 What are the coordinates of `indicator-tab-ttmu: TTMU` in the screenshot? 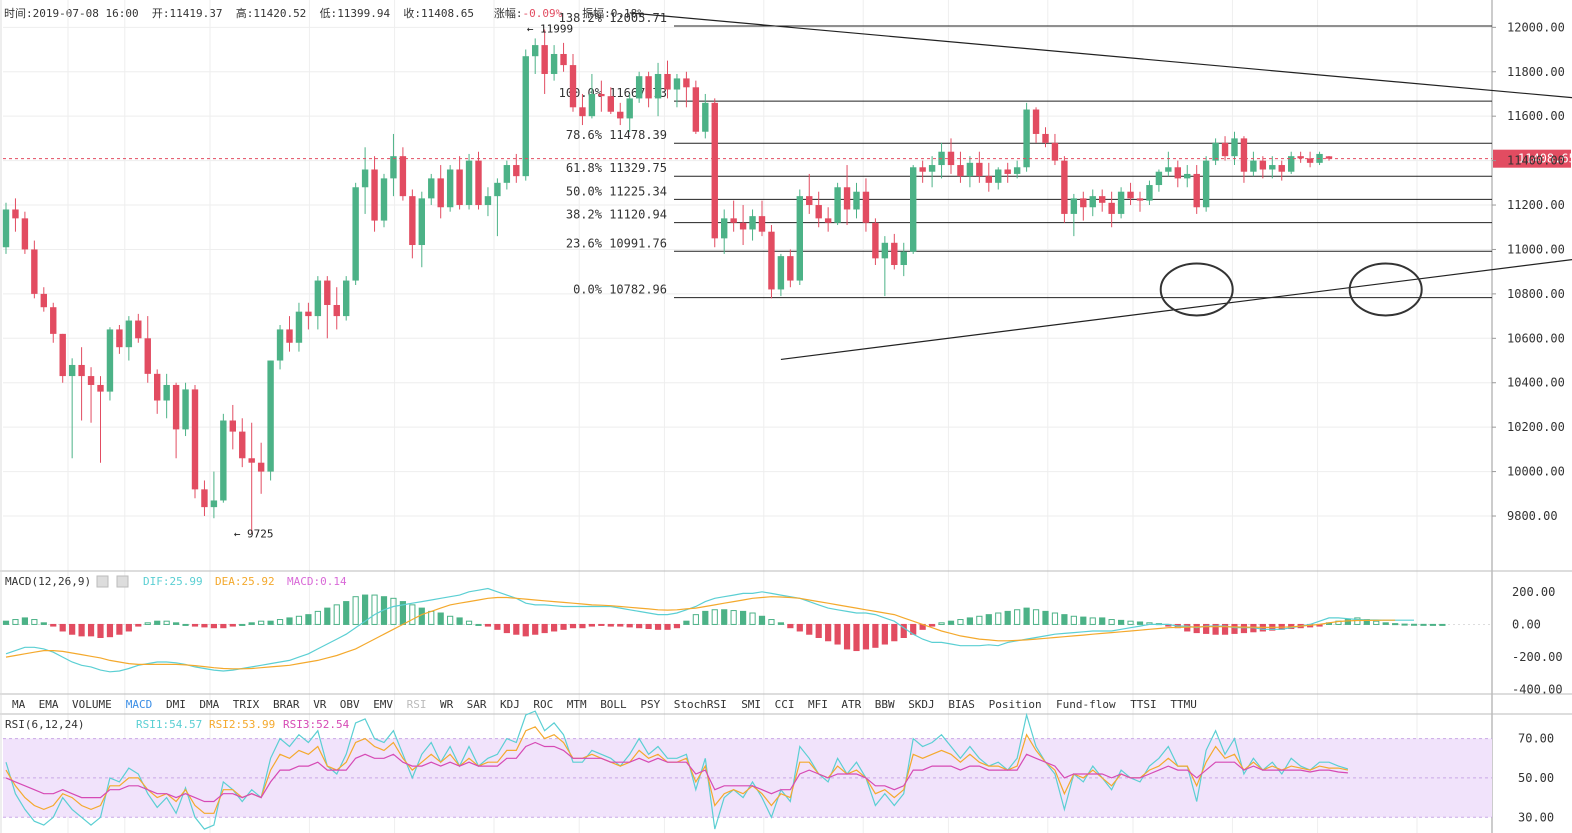 It's located at (1183, 704).